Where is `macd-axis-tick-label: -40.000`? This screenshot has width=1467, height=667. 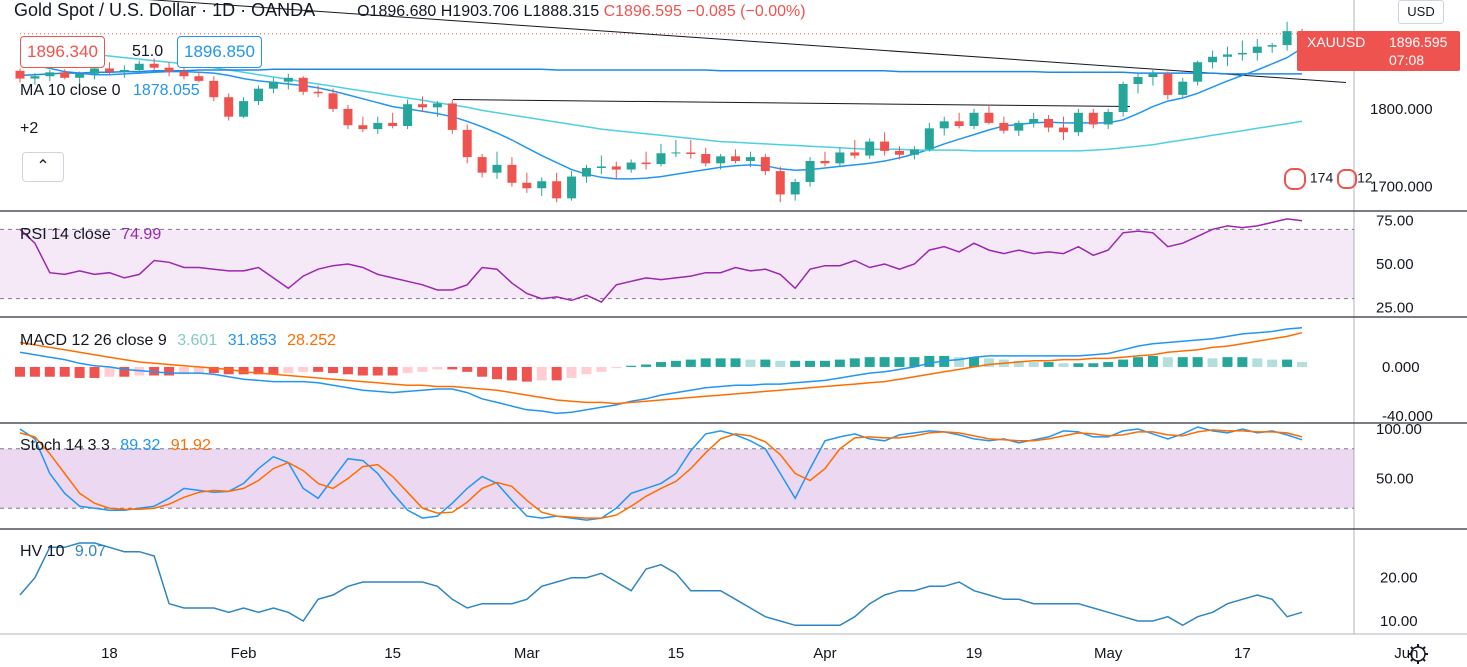 macd-axis-tick-label: -40.000 is located at coordinates (1407, 416).